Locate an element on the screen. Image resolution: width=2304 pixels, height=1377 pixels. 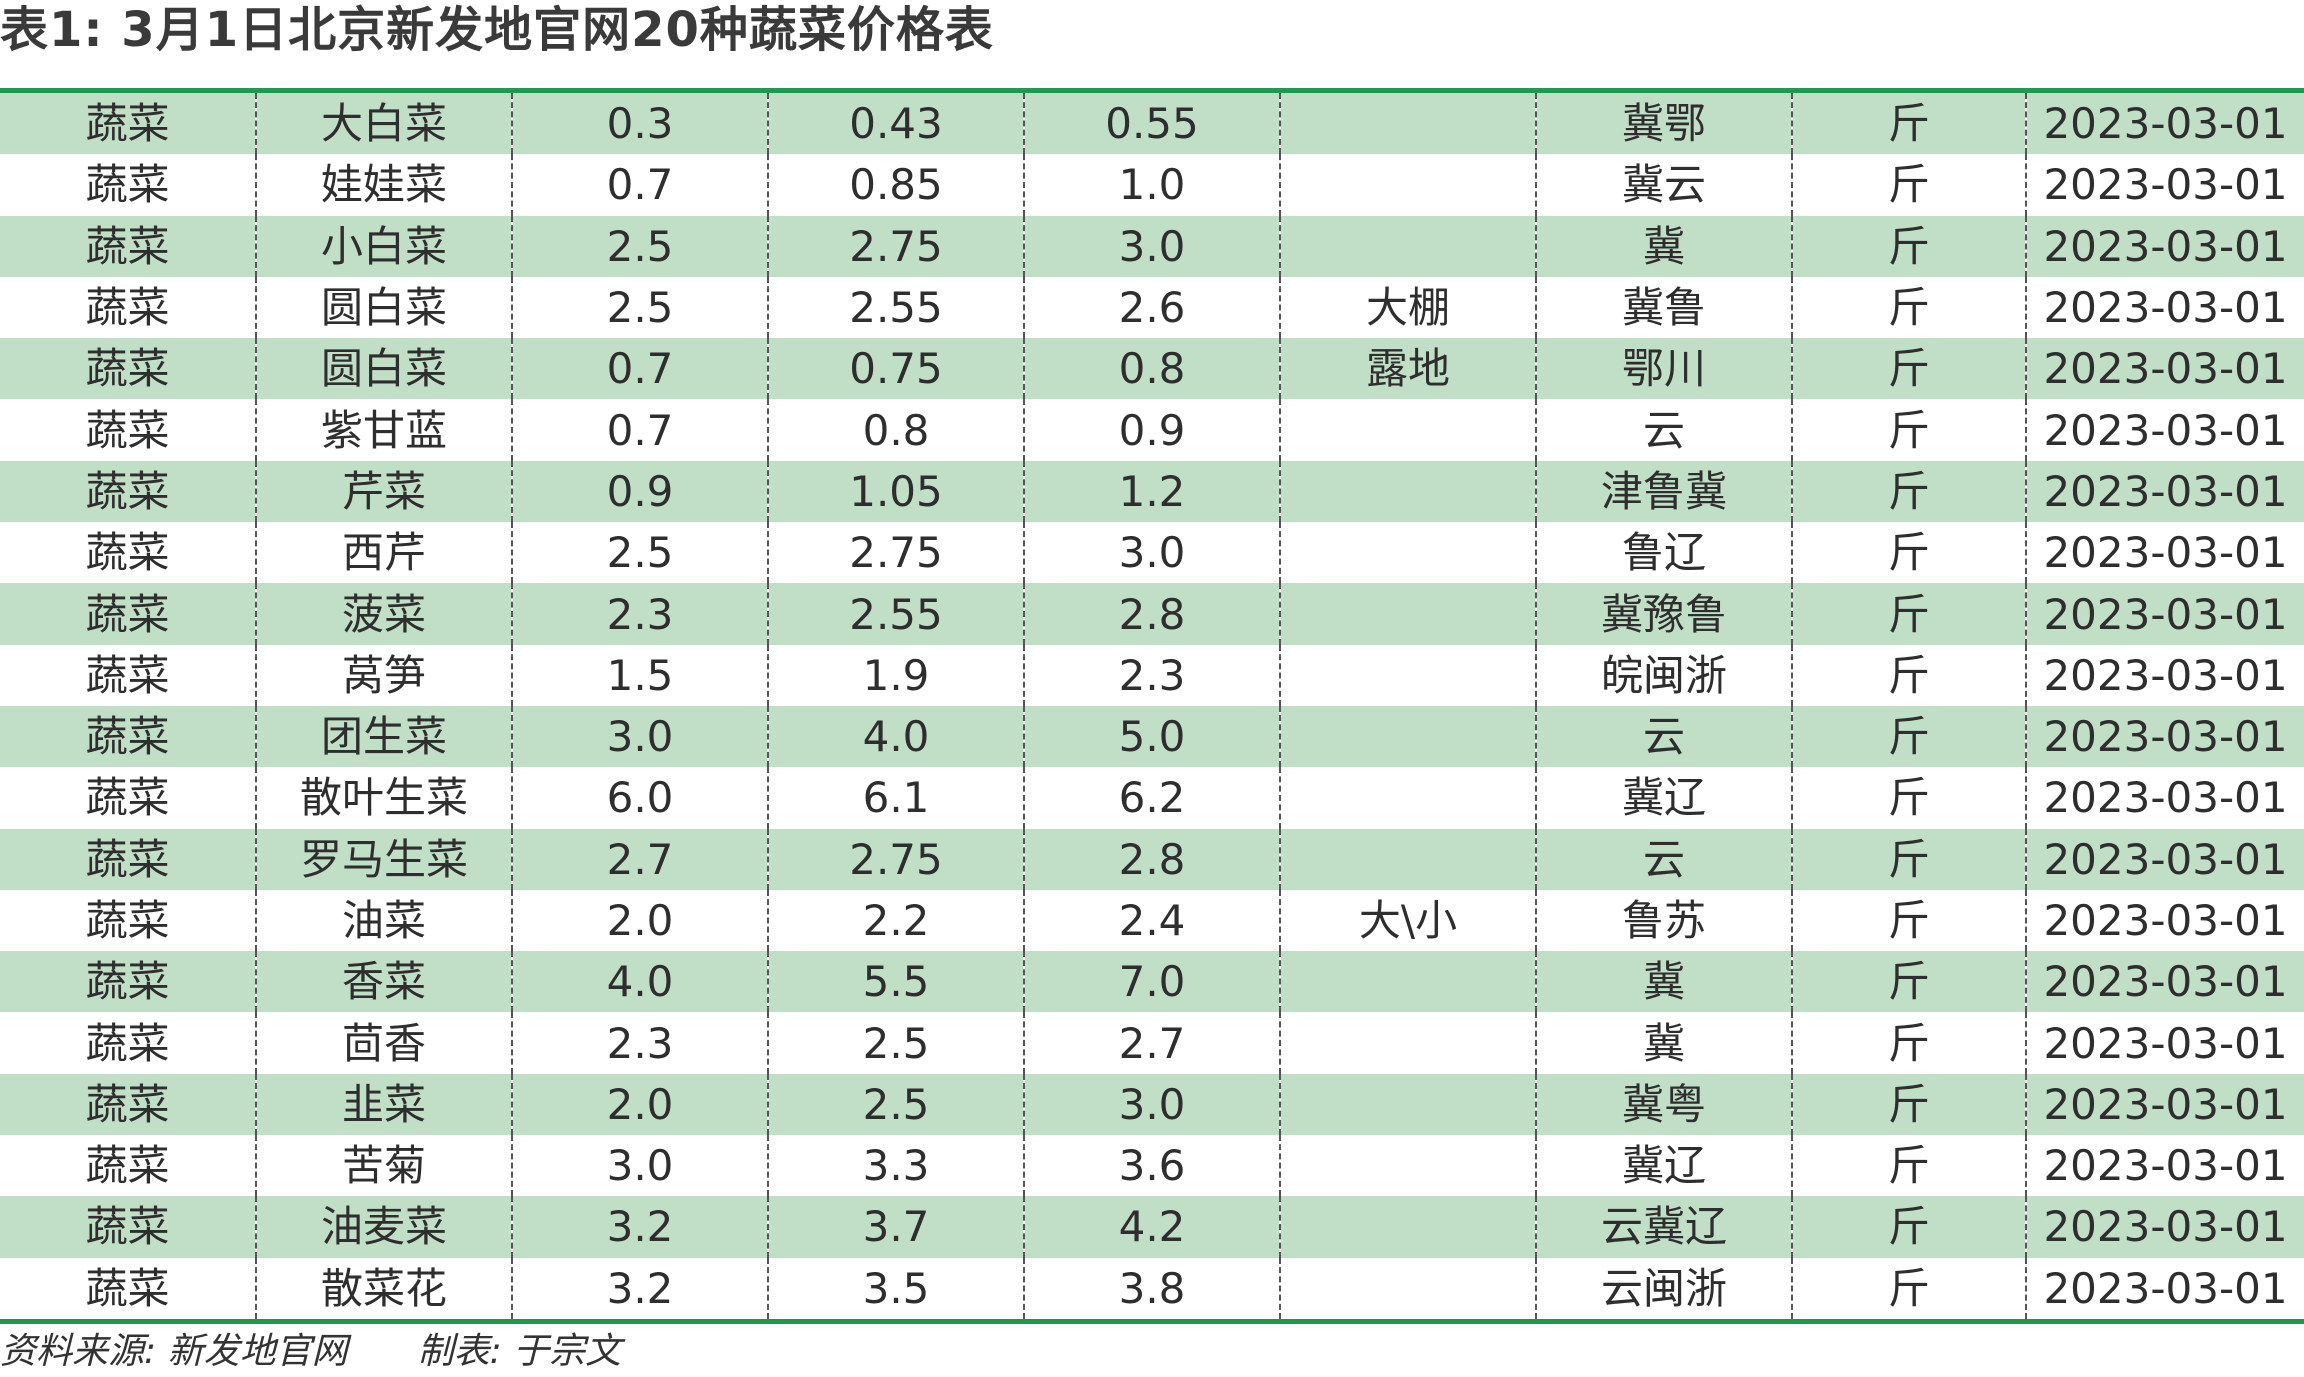
table-row: 蔬菜 菠菜 2.3 2.55 2.8 冀豫鲁斤 2023-03-01 is located at coordinates (1152, 614).